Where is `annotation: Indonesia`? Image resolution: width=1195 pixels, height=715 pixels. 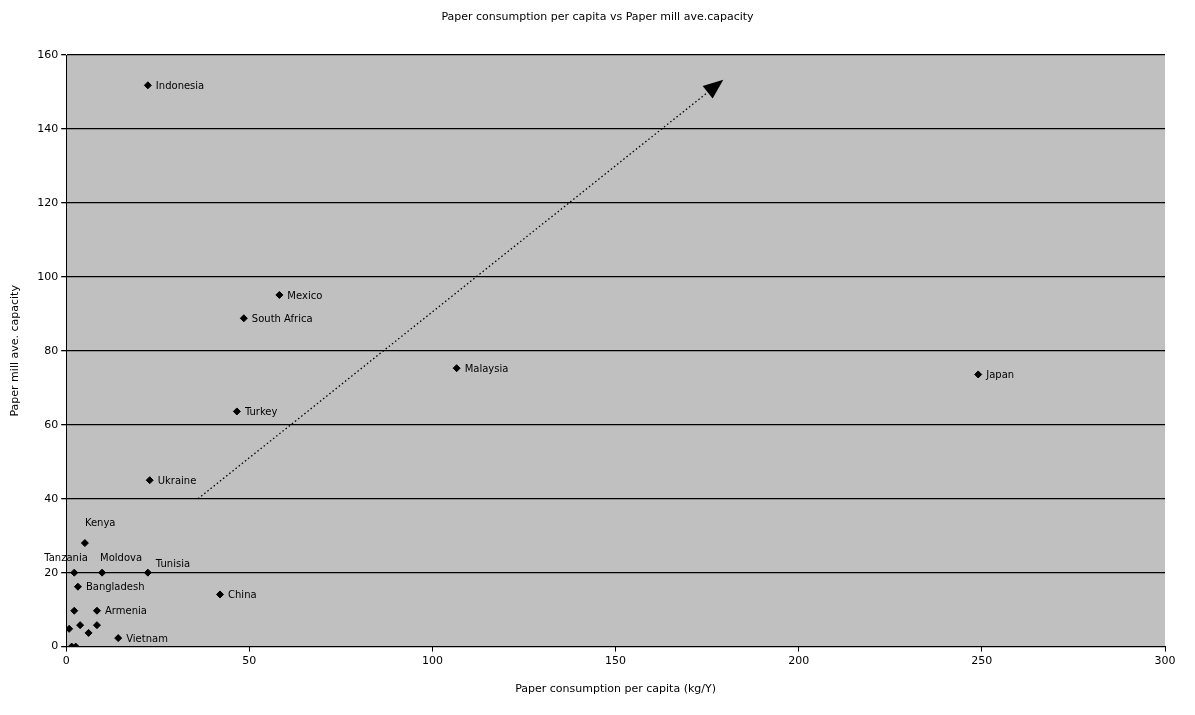
annotation: Indonesia is located at coordinates (180, 85).